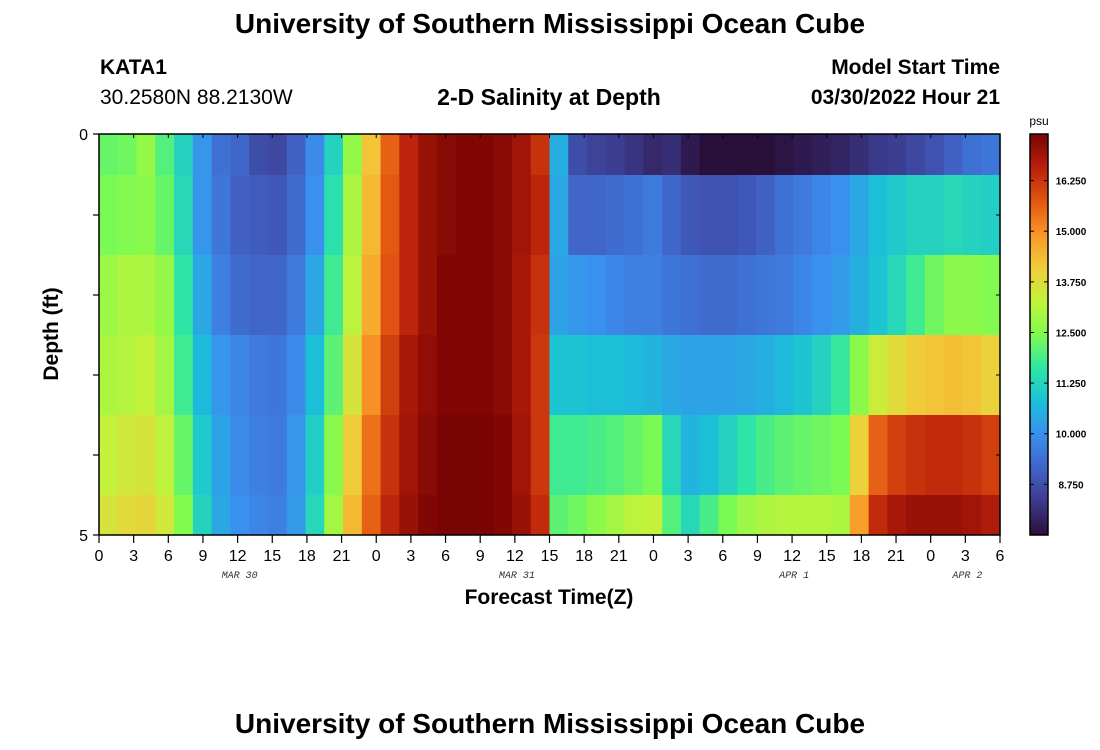 This screenshot has height=750, width=1100. I want to click on x-tick-label: 3, so click(410, 556).